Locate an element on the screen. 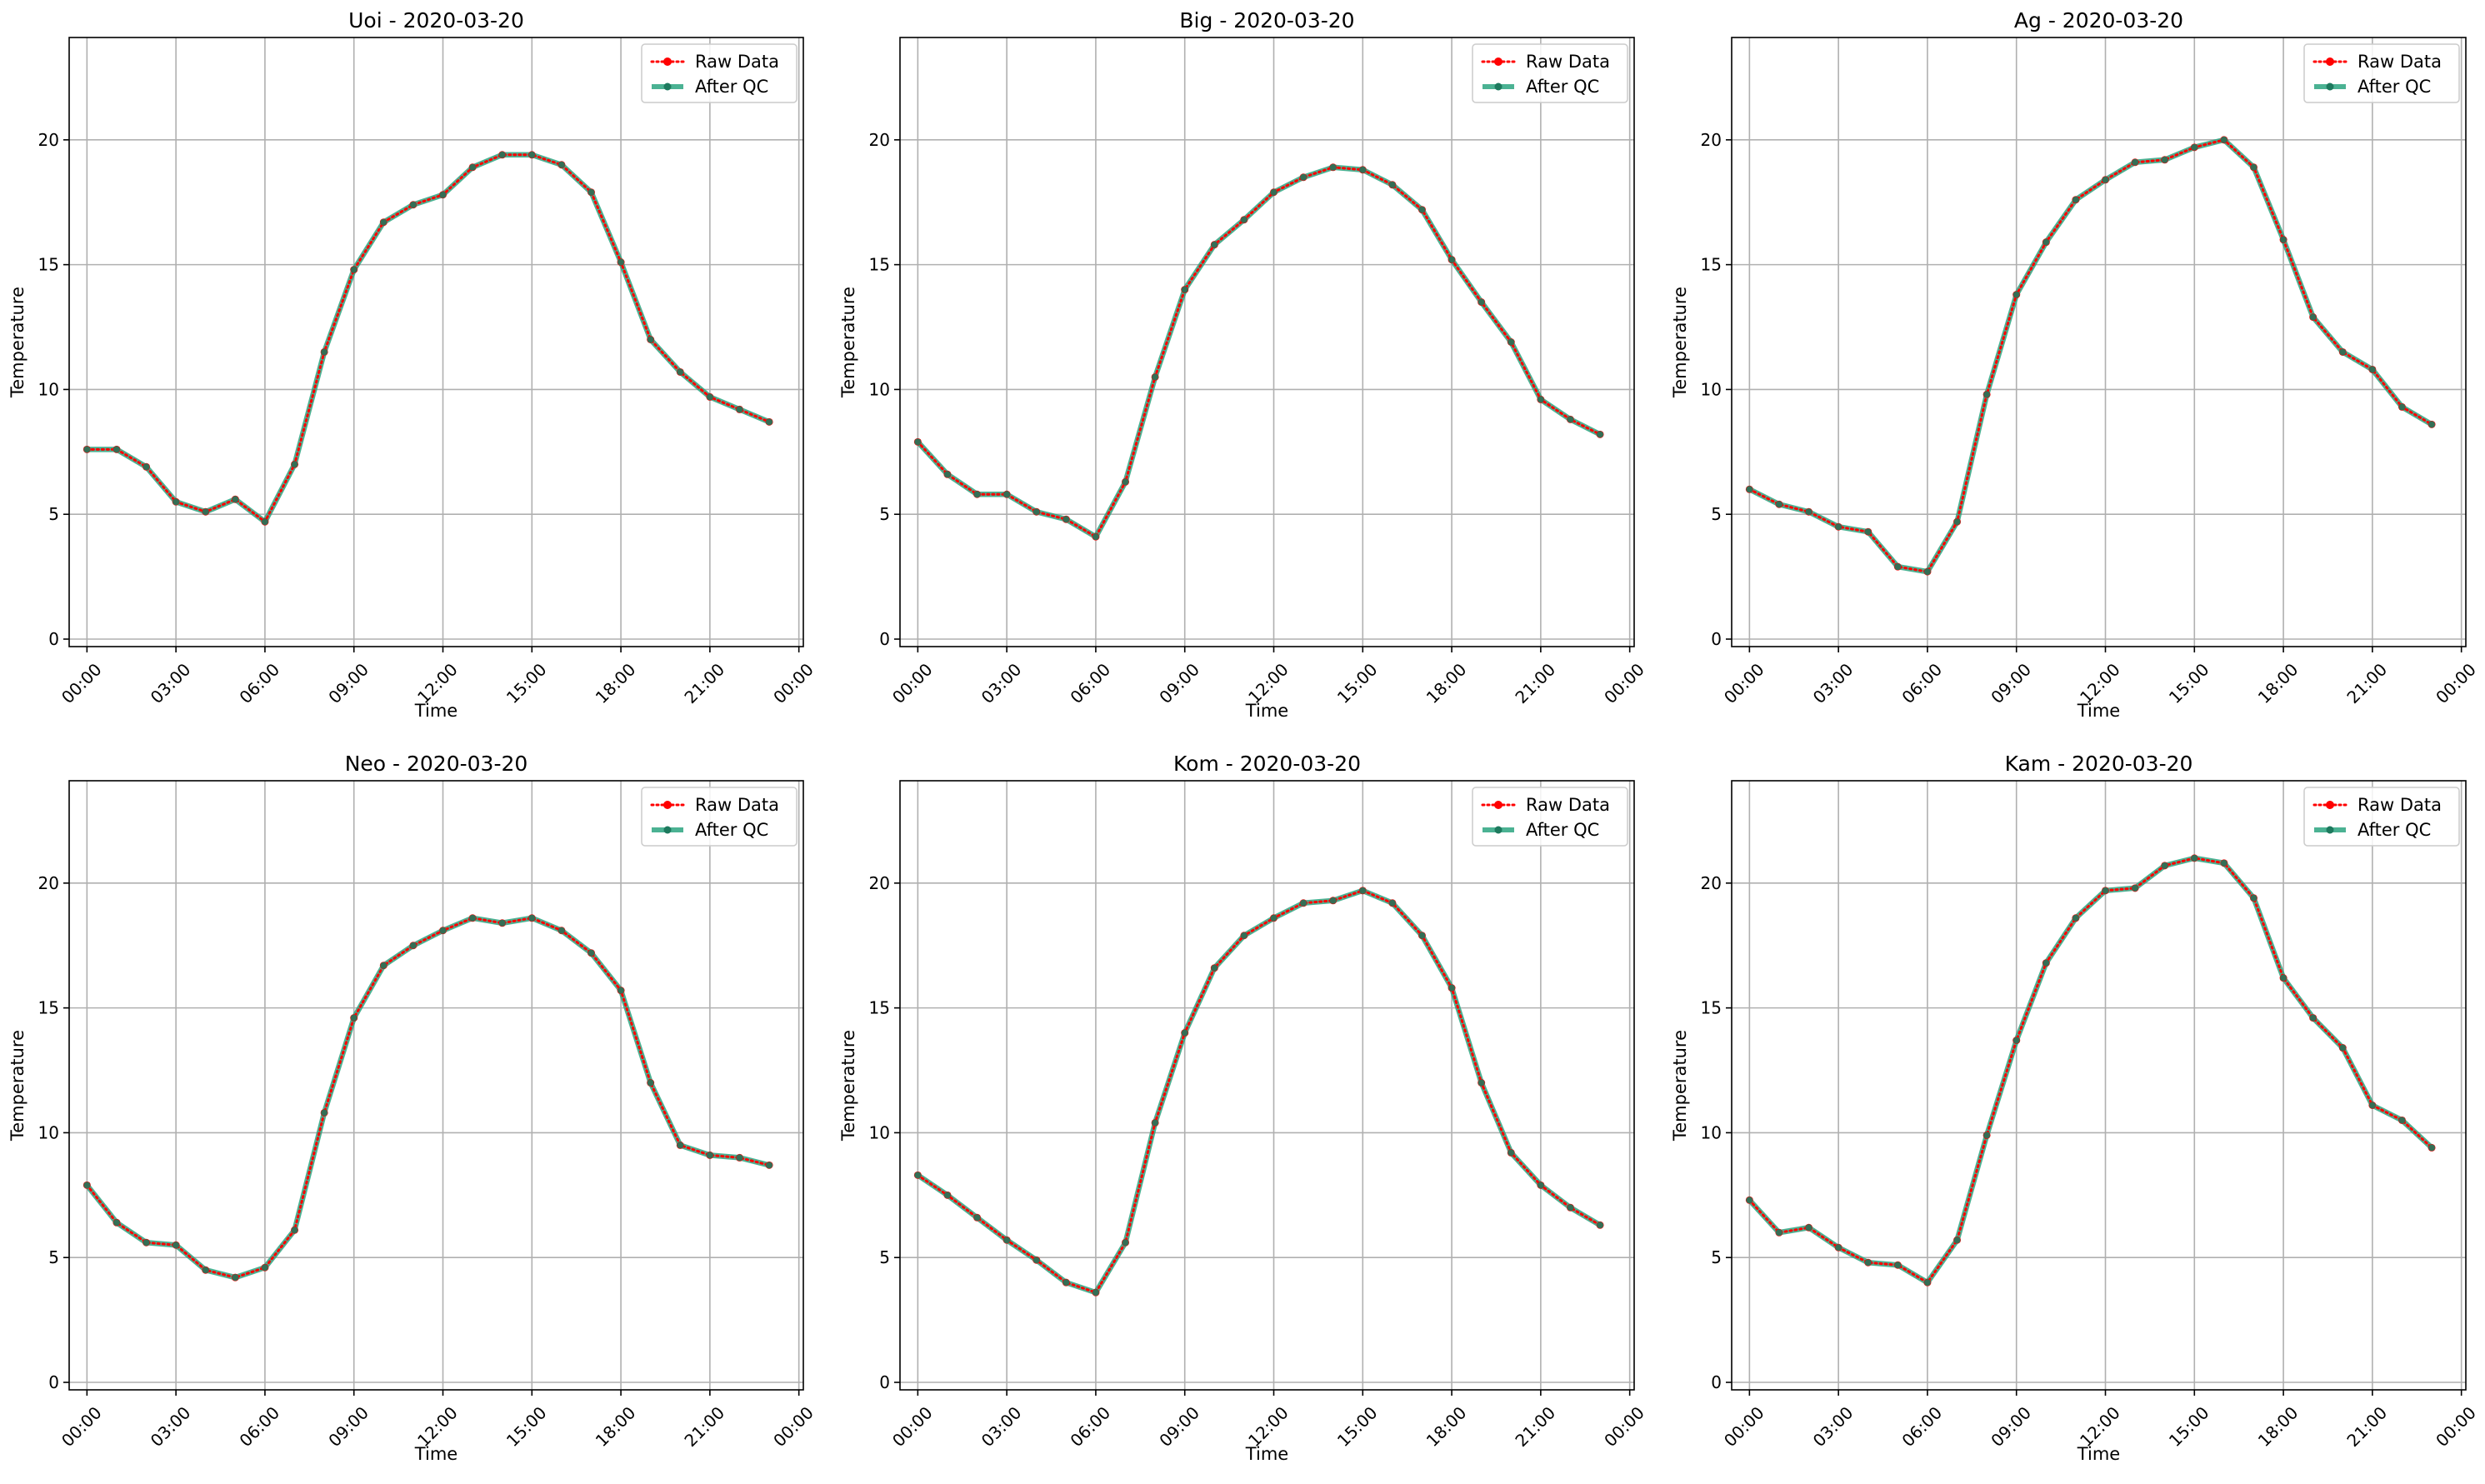 The width and height of the screenshot is (2485, 1484). y-tick-label: 15 is located at coordinates (1711, 265).